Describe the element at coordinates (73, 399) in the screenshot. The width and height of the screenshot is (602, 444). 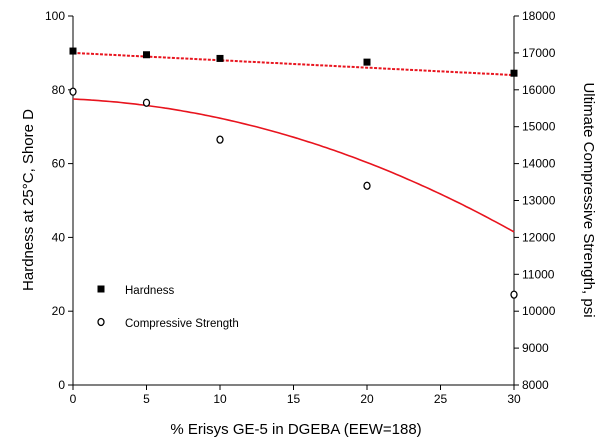
I see `x-tick-label: 0` at that location.